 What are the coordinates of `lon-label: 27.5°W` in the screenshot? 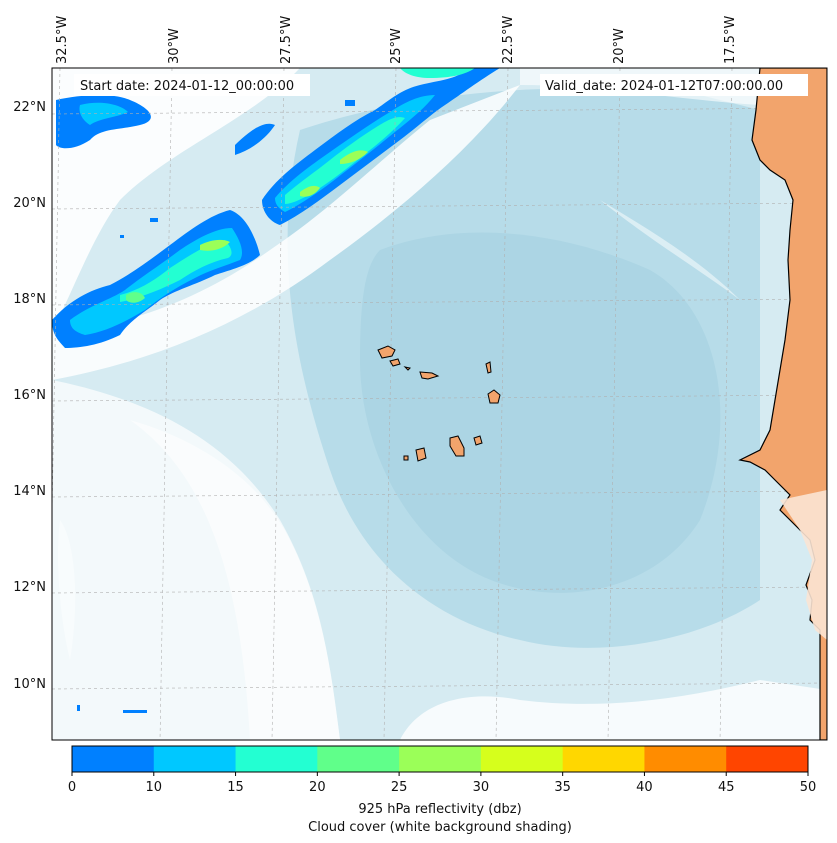 It's located at (286, 40).